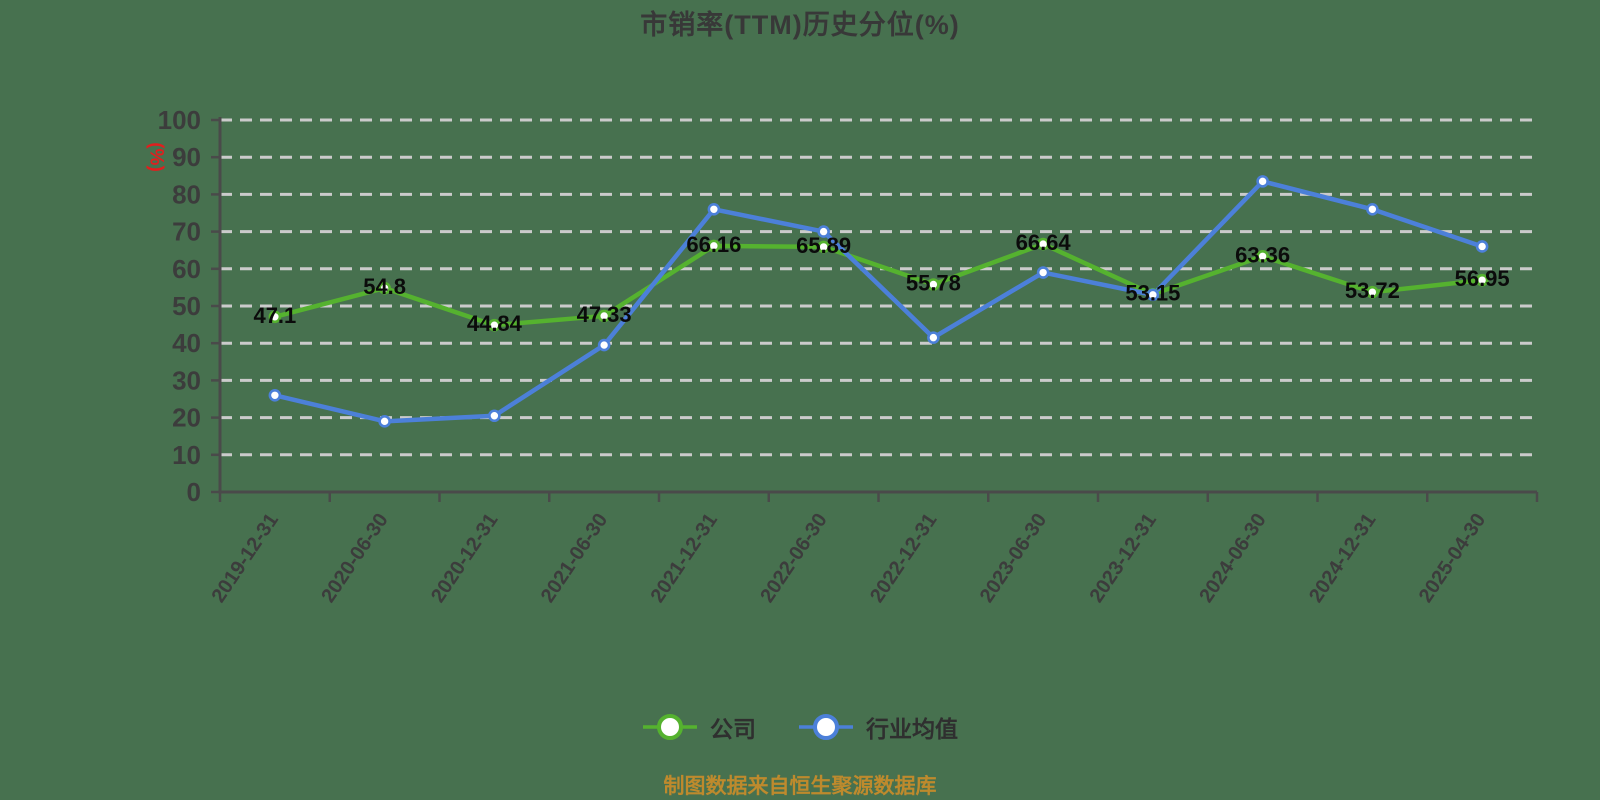 This screenshot has height=800, width=1600. I want to click on legend-label-company: 公司, so click(733, 729).